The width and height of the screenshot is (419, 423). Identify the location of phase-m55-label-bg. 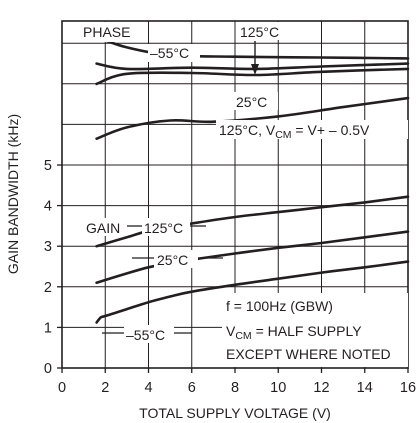
(174, 53).